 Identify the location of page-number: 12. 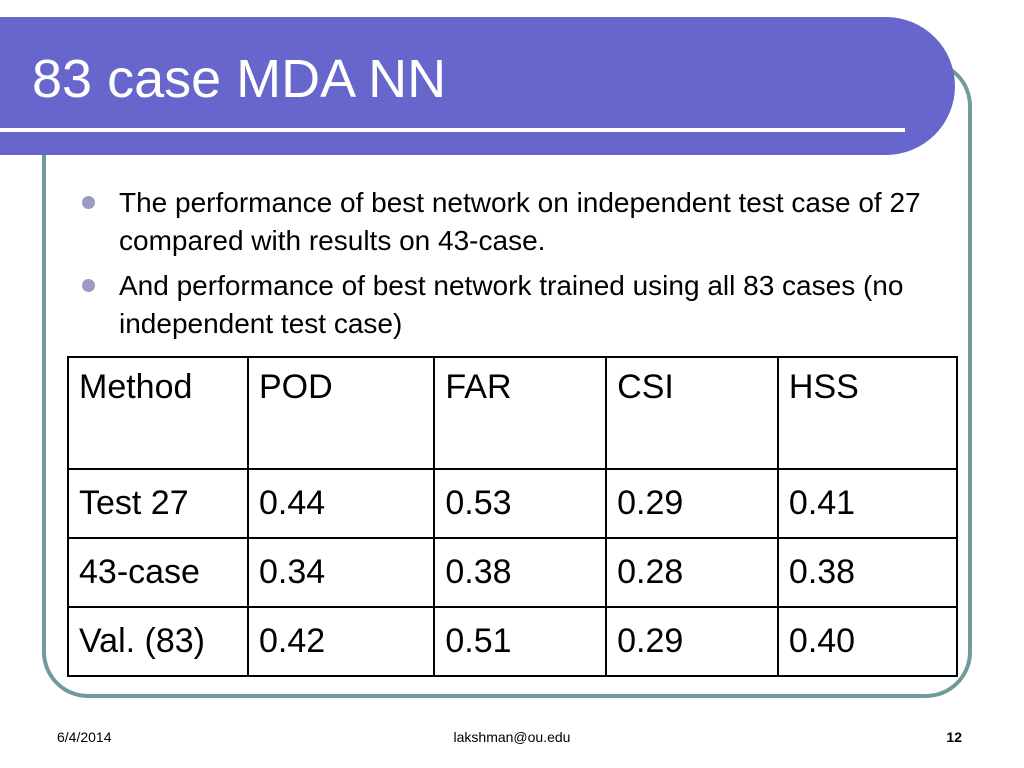
(954, 737).